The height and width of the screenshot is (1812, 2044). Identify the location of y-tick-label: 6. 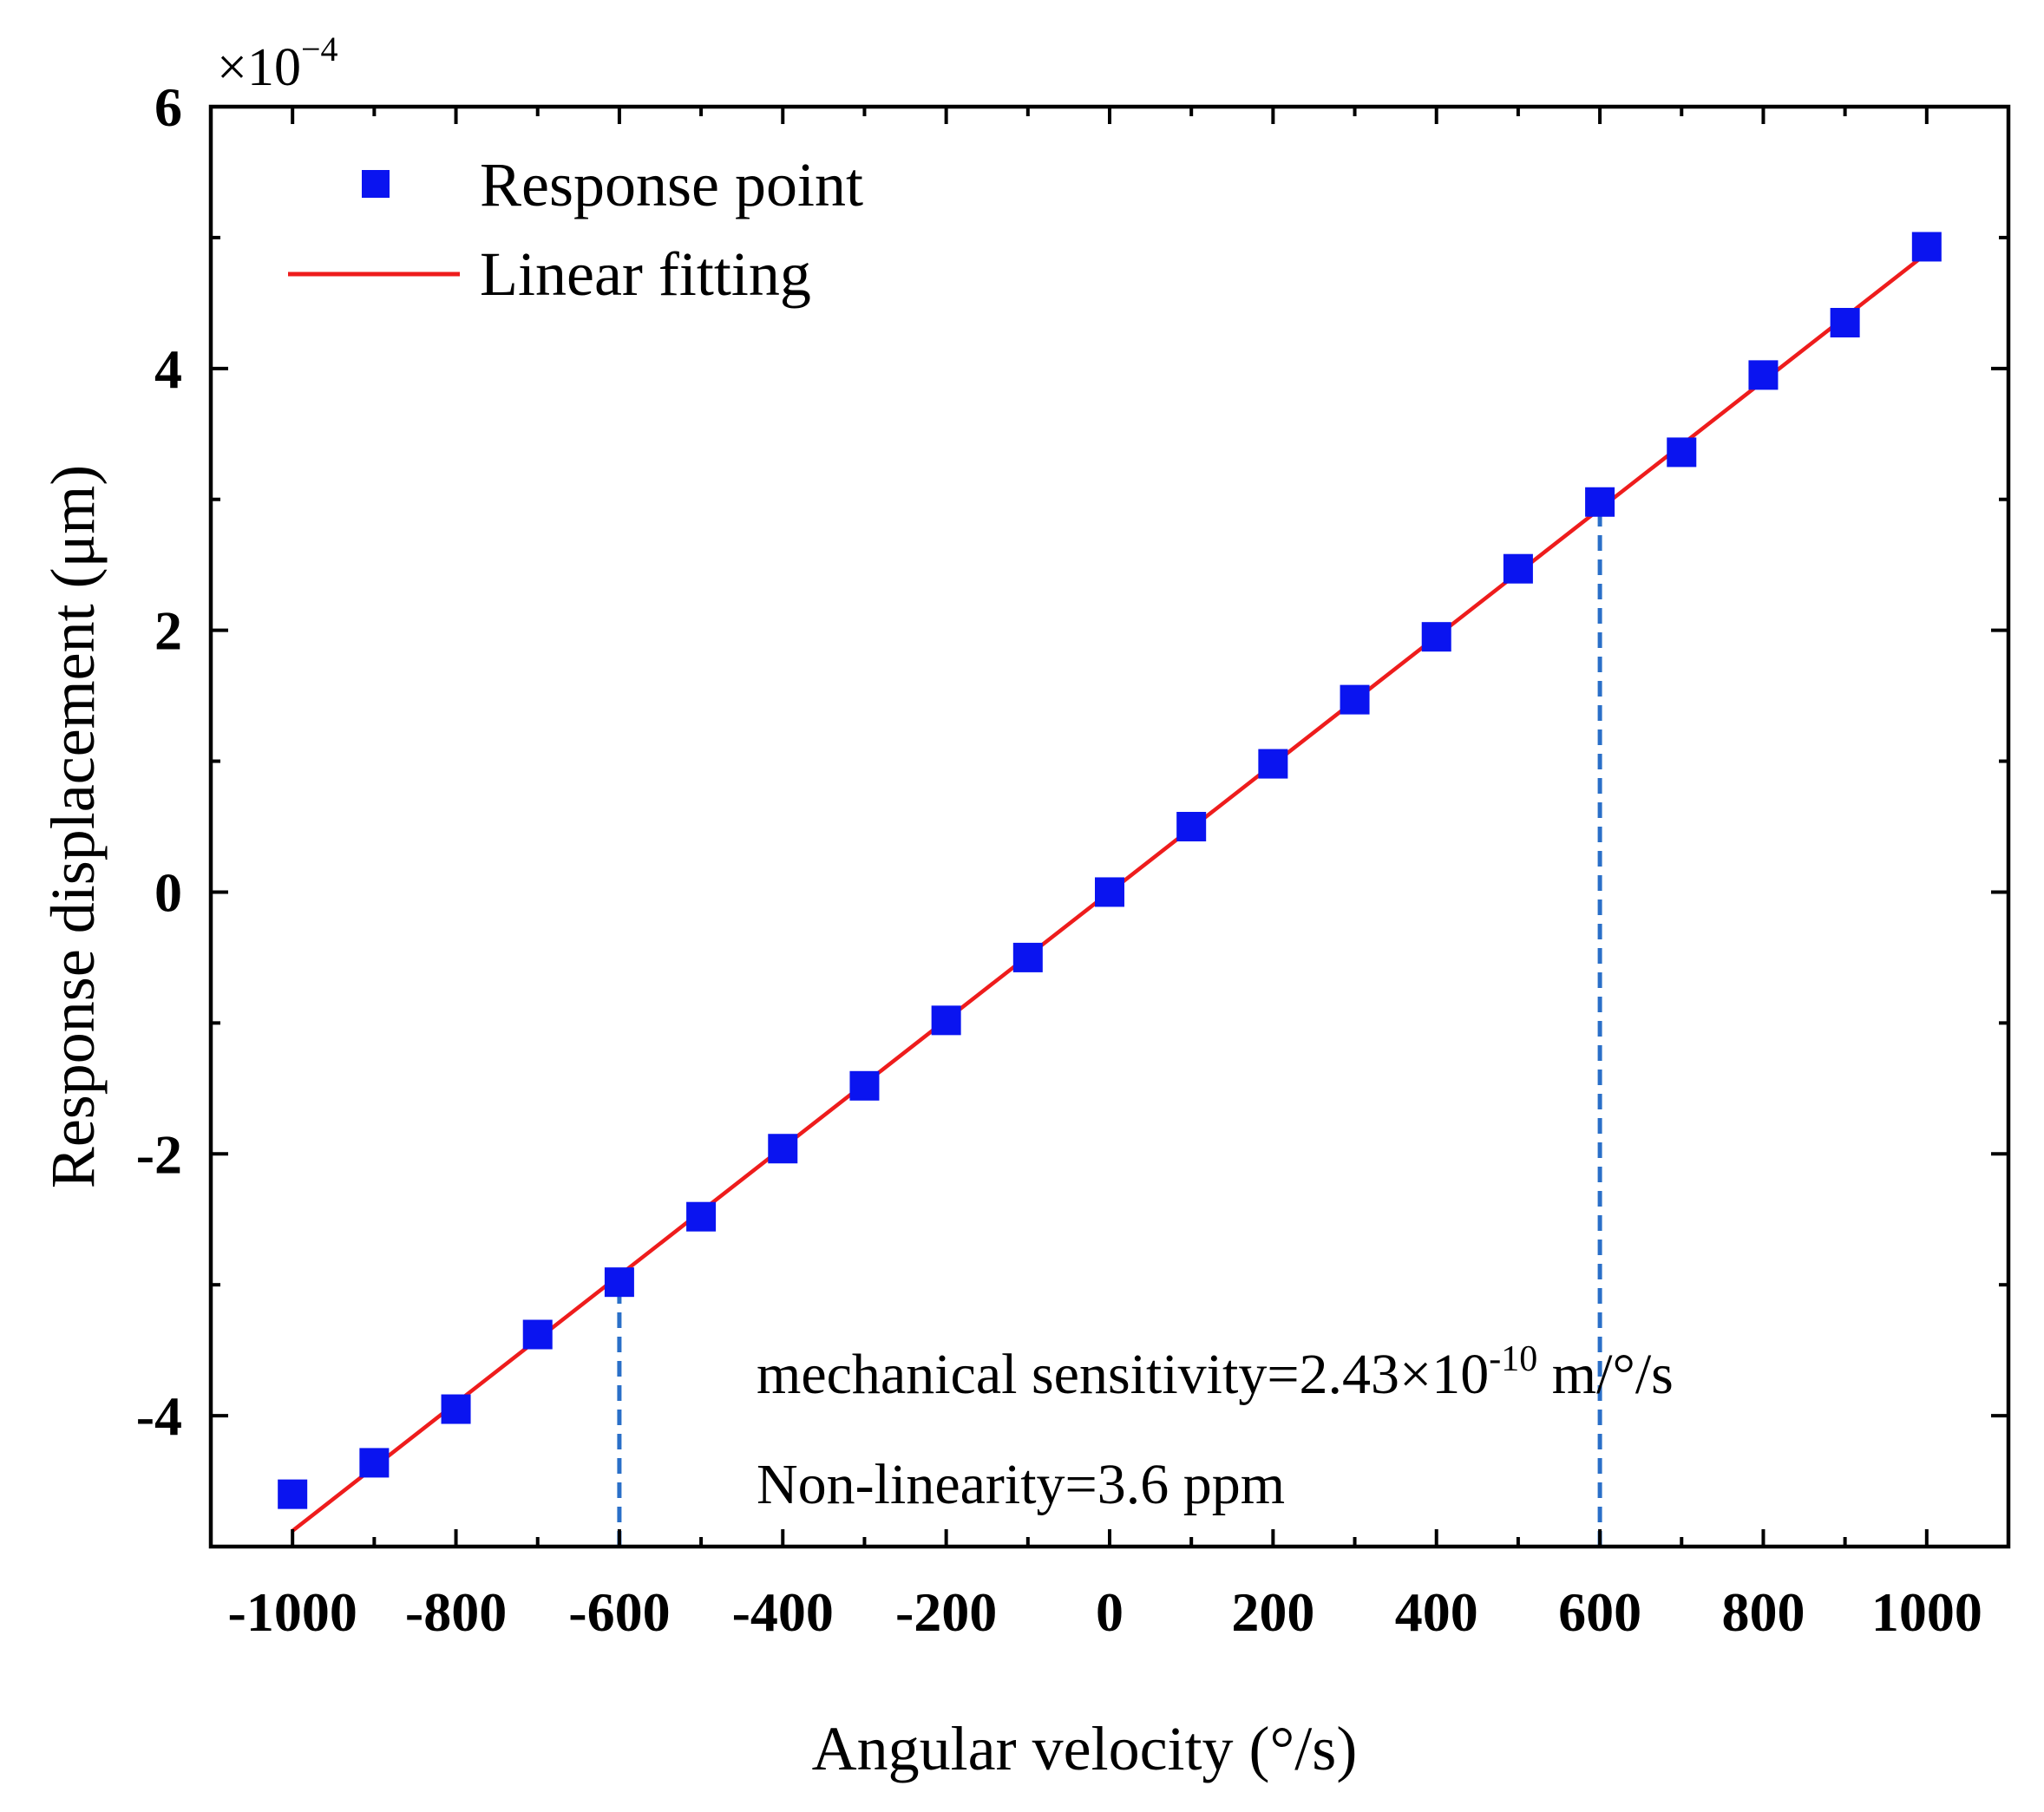
(168, 107).